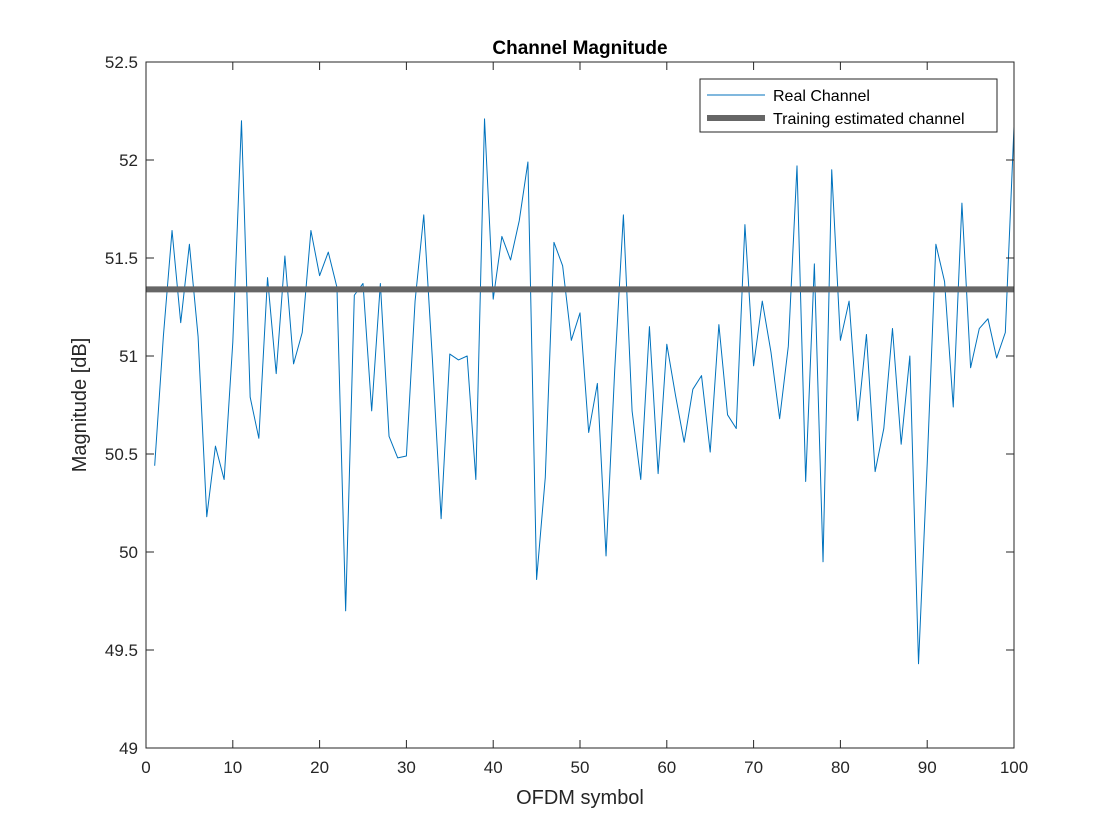  I want to click on x-axis-label: OFDM symbol, so click(580, 798).